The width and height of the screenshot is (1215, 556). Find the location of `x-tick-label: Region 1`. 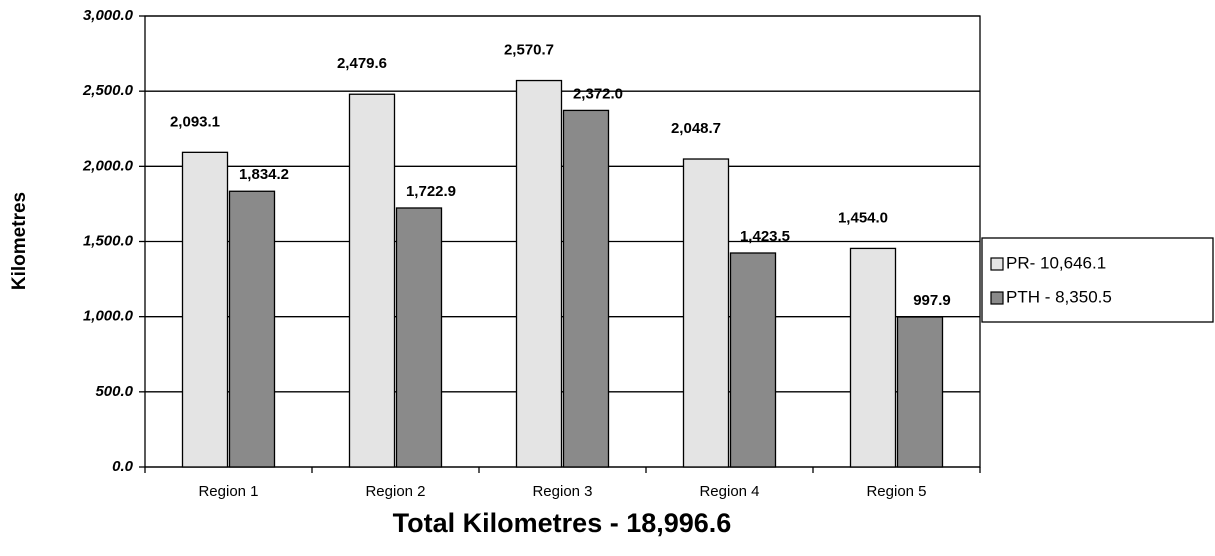

x-tick-label: Region 1 is located at coordinates (228, 491).